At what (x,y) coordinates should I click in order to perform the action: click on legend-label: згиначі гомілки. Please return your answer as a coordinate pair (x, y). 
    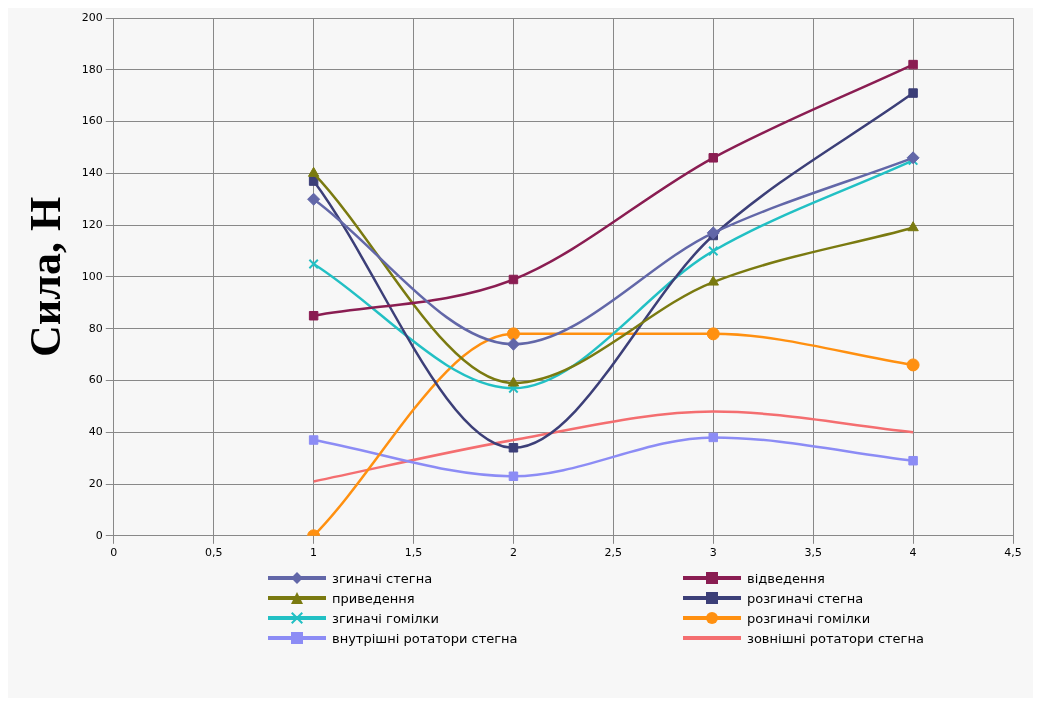
    Looking at the image, I should click on (385, 618).